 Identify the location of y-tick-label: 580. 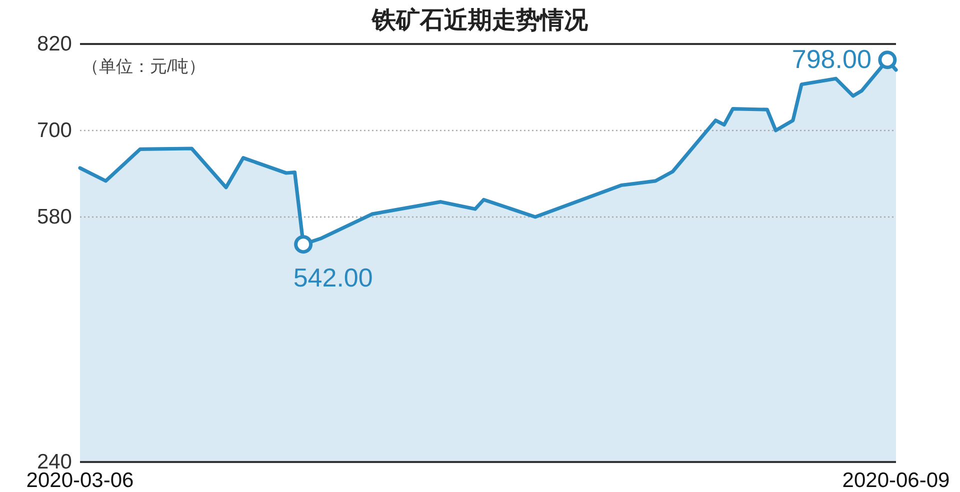
(54, 216).